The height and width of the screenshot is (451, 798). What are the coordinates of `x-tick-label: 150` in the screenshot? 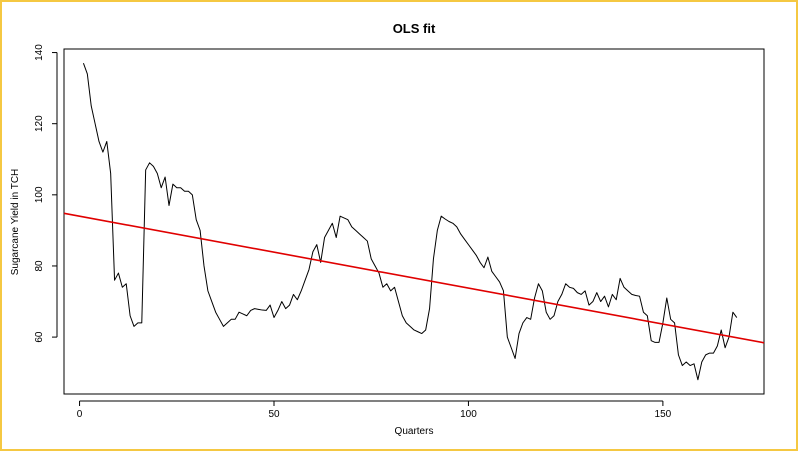 It's located at (663, 414).